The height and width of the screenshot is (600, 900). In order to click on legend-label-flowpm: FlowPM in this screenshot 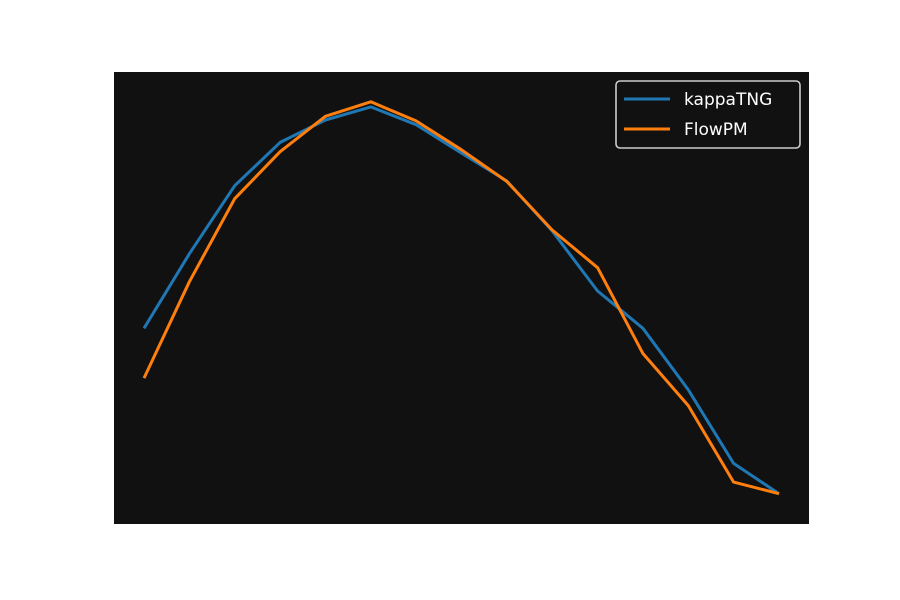, I will do `click(716, 130)`.